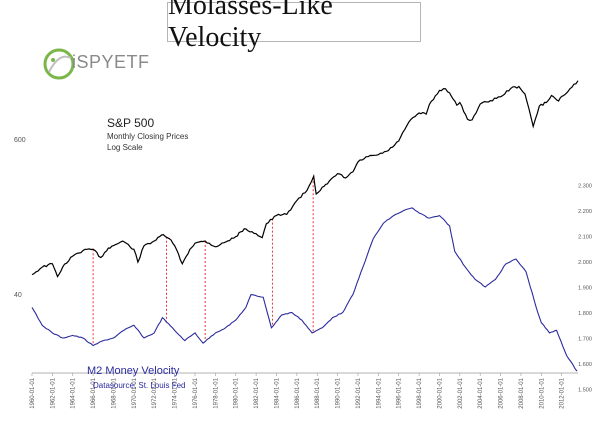 The image size is (600, 428). What do you see at coordinates (237, 392) in the screenshot?
I see `x-tick-label: 1980-01-01` at bounding box center [237, 392].